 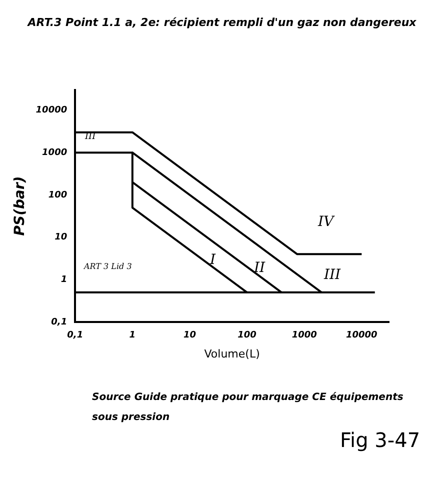 I want to click on y-tick-label: 100, so click(x=58, y=195).